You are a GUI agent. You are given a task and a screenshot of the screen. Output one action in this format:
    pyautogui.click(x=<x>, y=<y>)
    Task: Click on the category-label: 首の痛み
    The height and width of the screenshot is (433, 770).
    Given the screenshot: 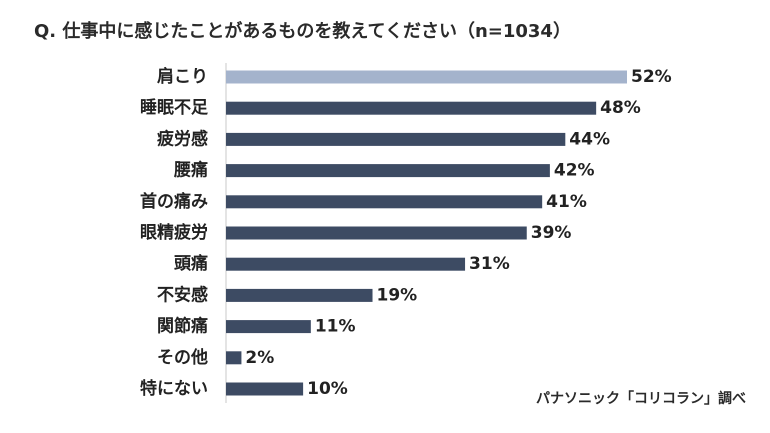 What is the action you would take?
    pyautogui.click(x=174, y=201)
    